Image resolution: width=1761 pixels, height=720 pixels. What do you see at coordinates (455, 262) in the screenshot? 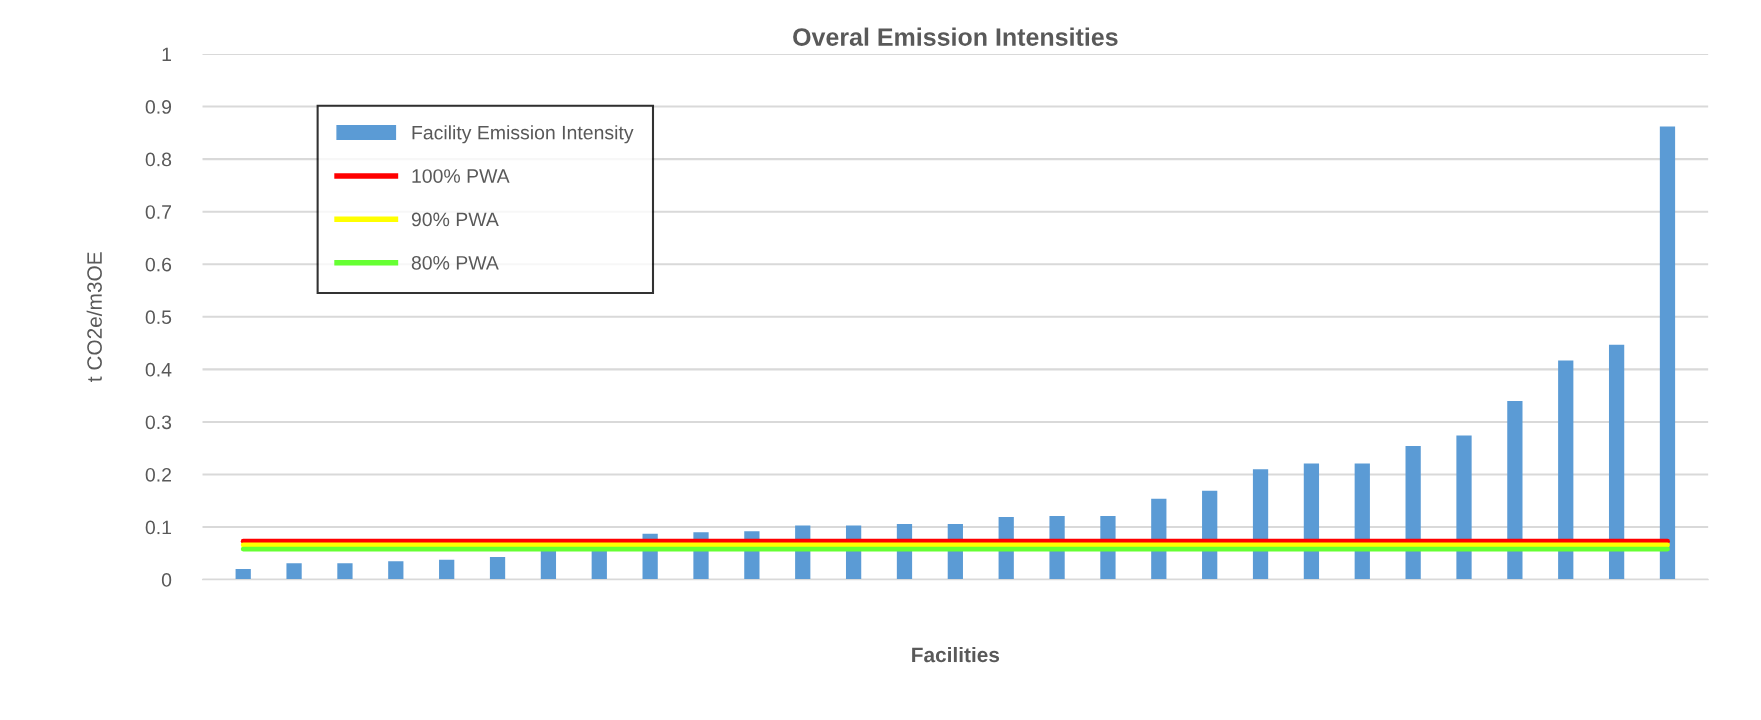
I see `legend-label: 80% PWA` at bounding box center [455, 262].